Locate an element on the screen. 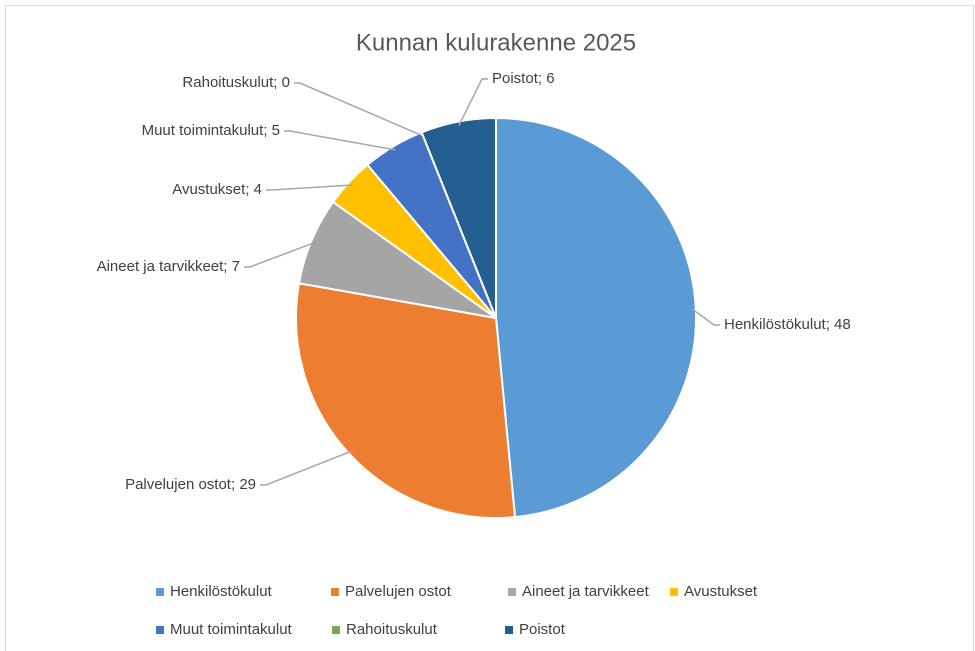  data-label: Muut toimintakulut; 5 is located at coordinates (211, 130).